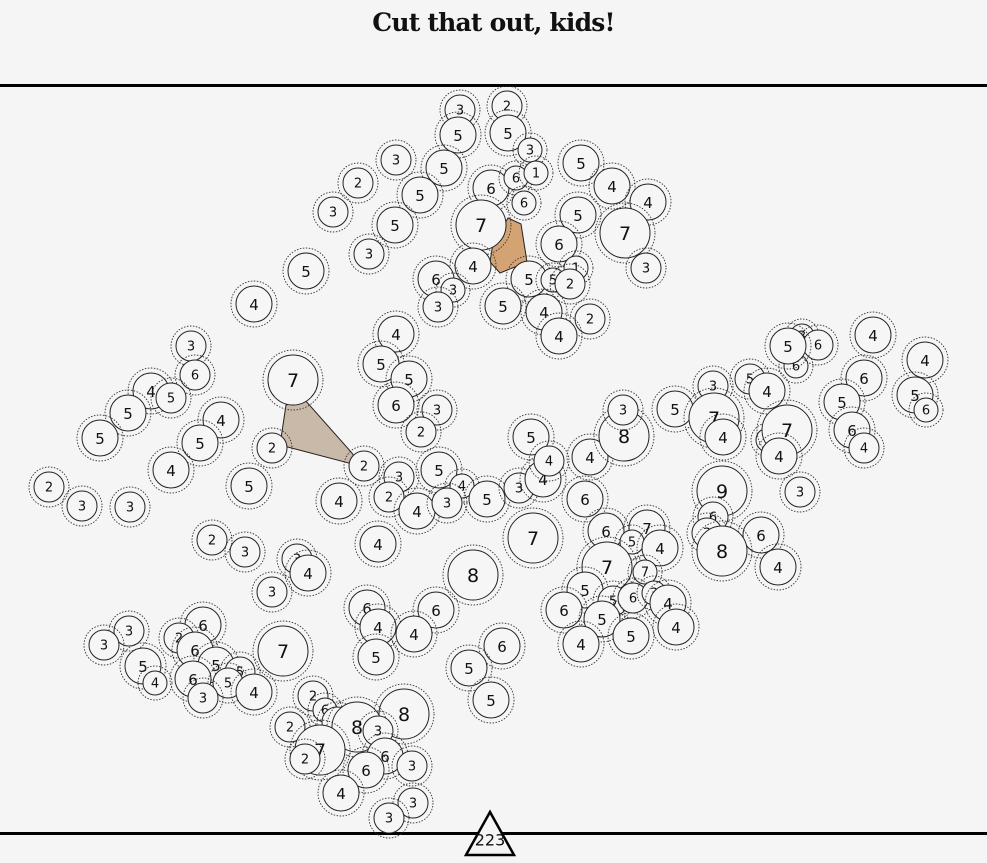 The image size is (987, 863). What do you see at coordinates (536, 173) in the screenshot?
I see `number-circle: 1` at bounding box center [536, 173].